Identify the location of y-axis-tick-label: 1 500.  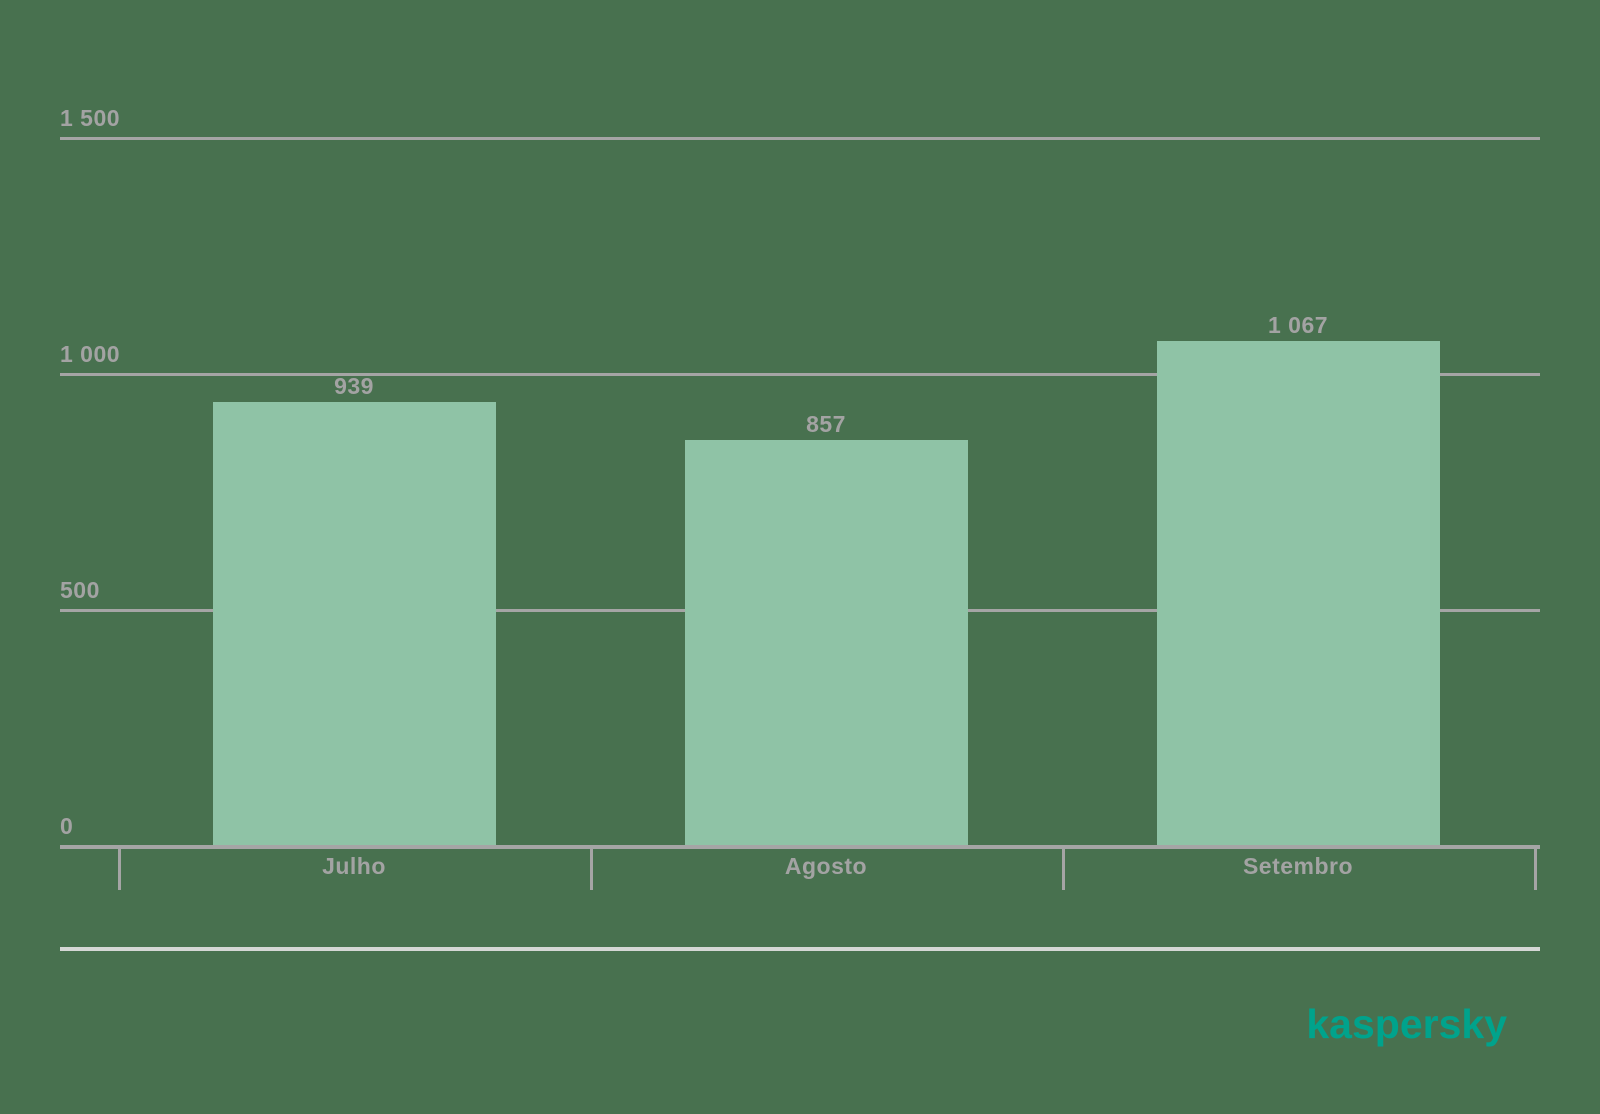
(90, 118).